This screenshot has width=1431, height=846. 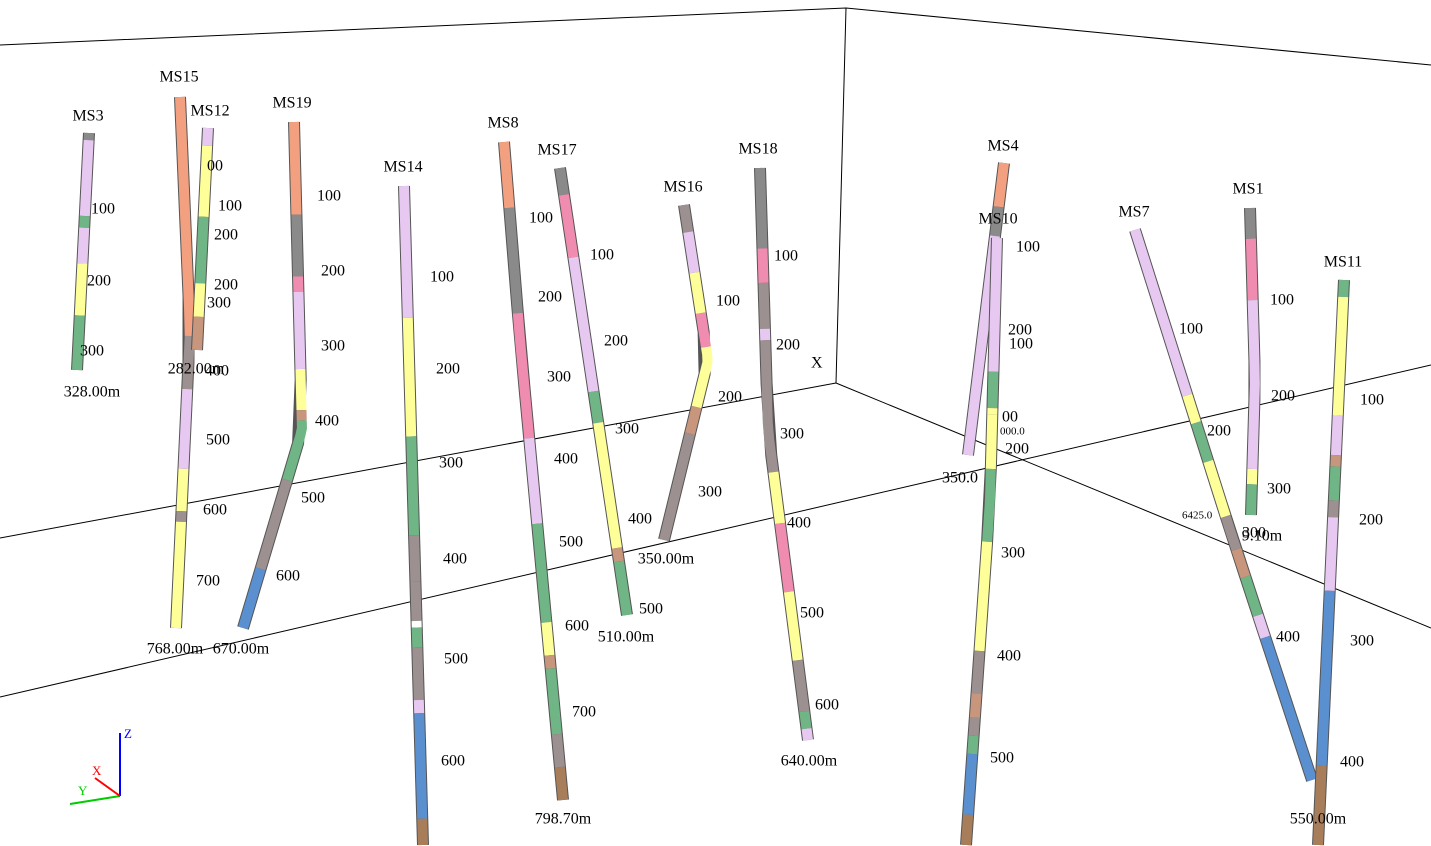 What do you see at coordinates (1318, 819) in the screenshot?
I see `total-depth: 550.00m` at bounding box center [1318, 819].